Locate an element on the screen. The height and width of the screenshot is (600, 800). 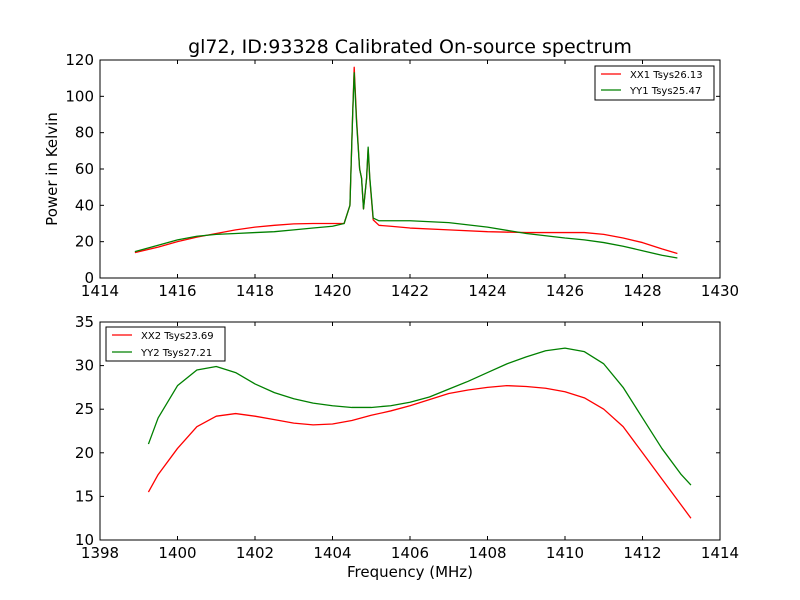
bottom-y-tick-label: 35 is located at coordinates (84, 322).